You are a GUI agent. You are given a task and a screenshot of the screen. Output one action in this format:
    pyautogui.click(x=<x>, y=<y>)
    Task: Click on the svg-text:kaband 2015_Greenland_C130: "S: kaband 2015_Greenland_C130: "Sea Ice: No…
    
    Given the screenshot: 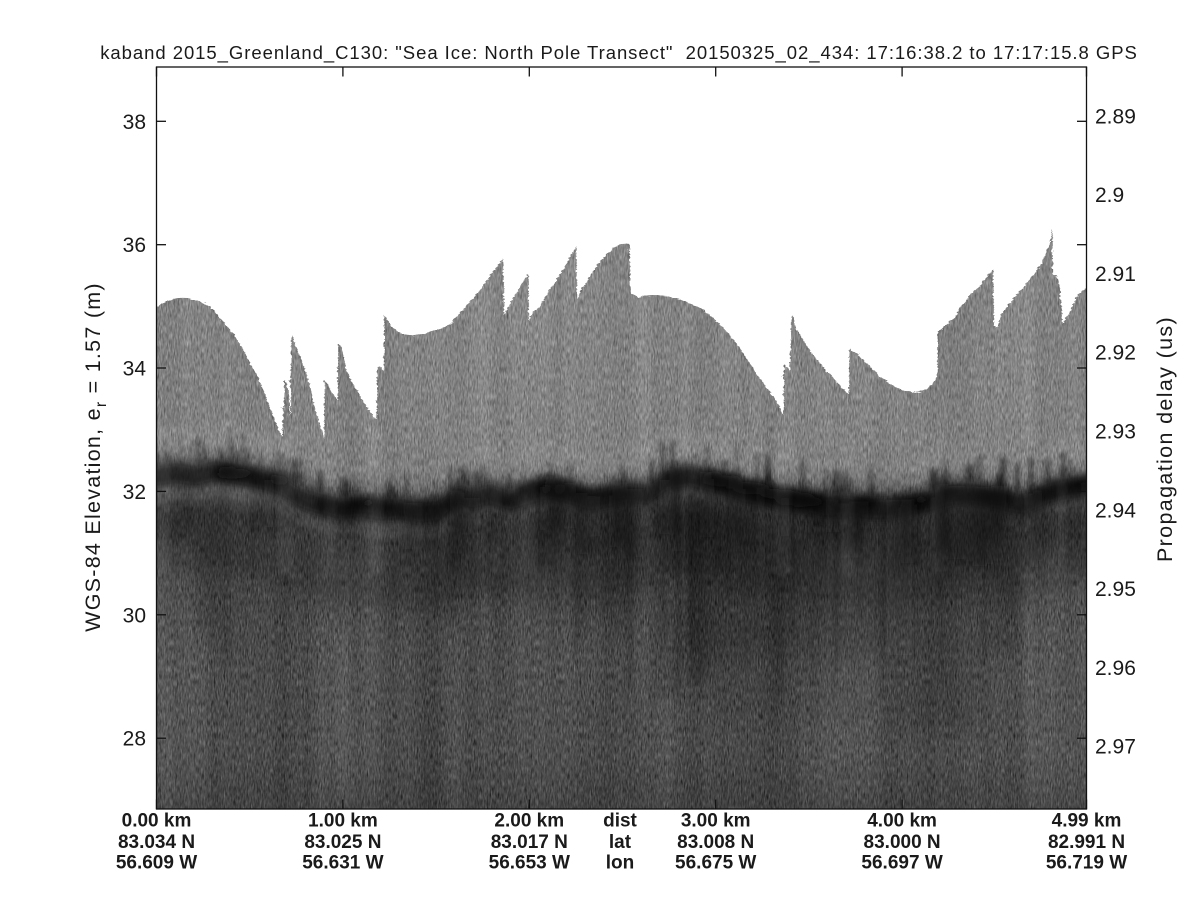 What is the action you would take?
    pyautogui.click(x=619, y=53)
    